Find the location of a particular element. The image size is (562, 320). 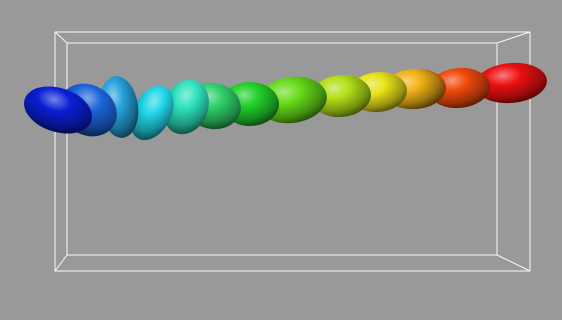

bounding-box-edge-bl is located at coordinates (61, 263).